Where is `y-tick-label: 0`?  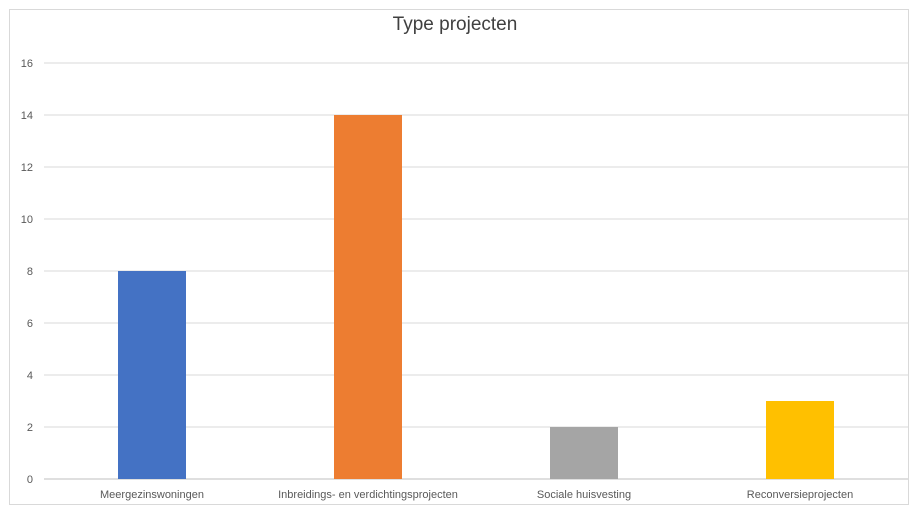 y-tick-label: 0 is located at coordinates (30, 480).